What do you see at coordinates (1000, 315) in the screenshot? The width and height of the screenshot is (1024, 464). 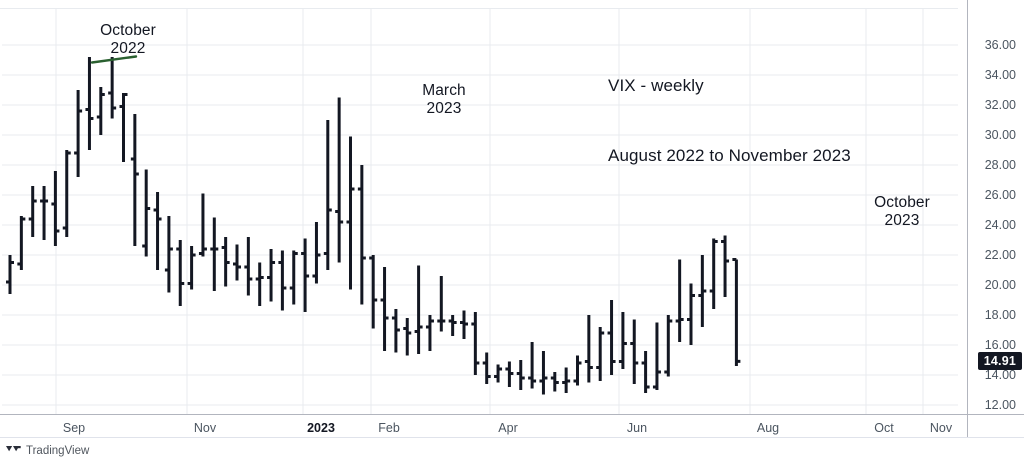 I see `y-axis-tick-18-00: 18.00` at bounding box center [1000, 315].